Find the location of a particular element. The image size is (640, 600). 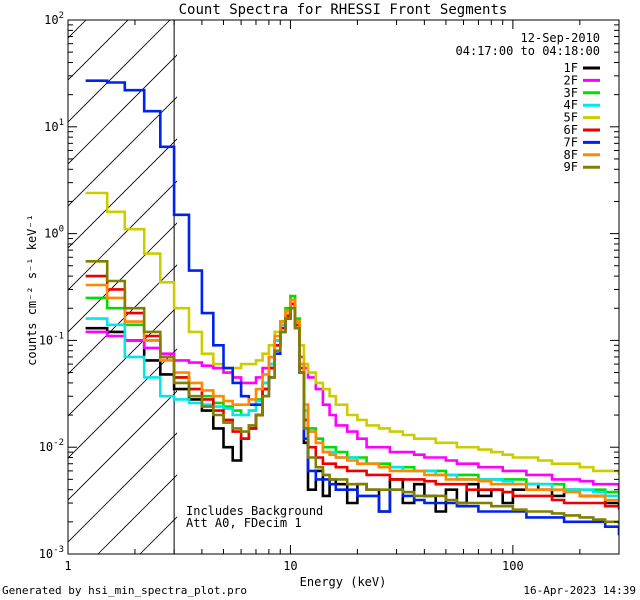

y-tick-label: 10¹ is located at coordinates (54, 126).